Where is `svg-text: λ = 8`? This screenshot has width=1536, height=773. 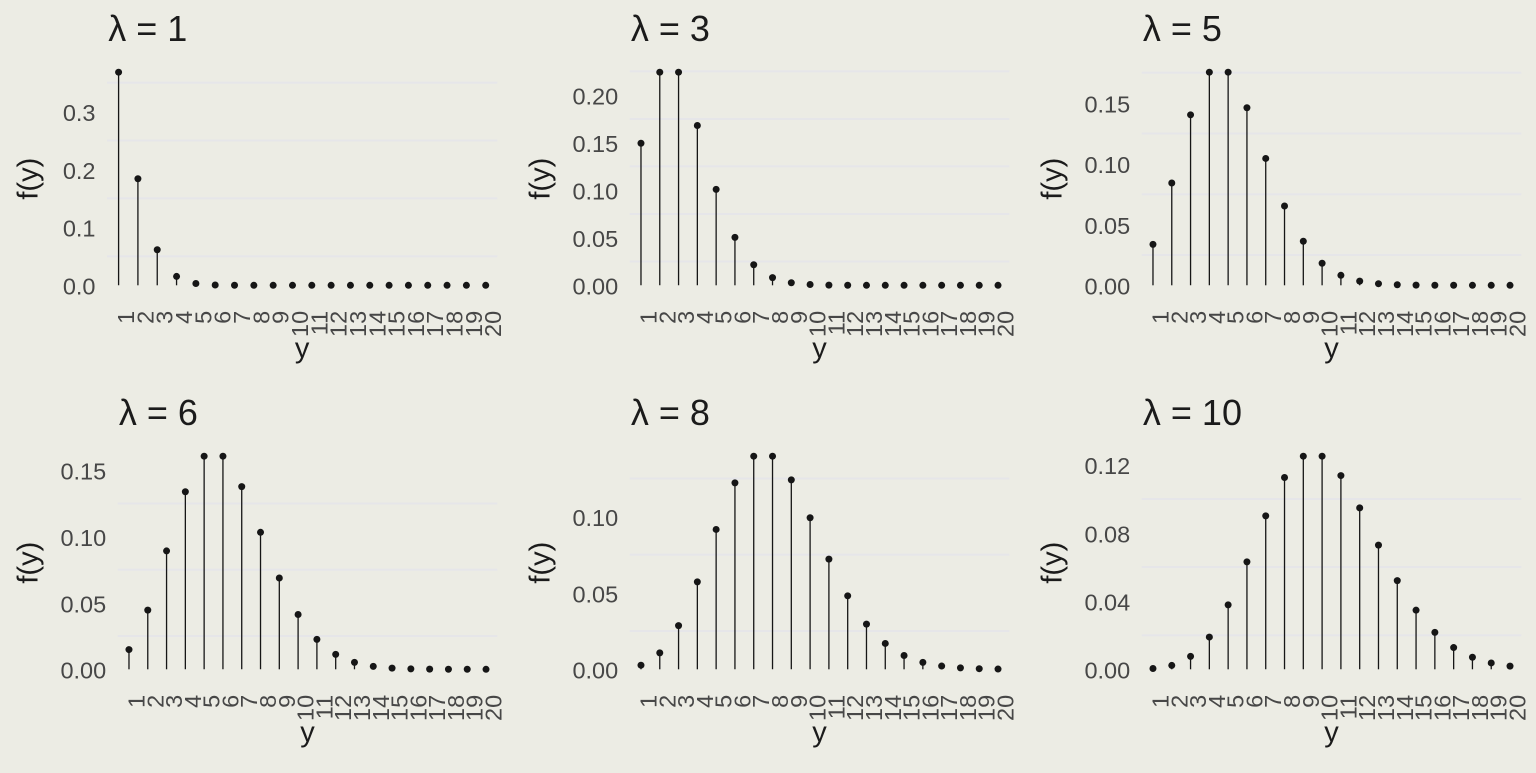
svg-text: λ = 8 is located at coordinates (670, 412).